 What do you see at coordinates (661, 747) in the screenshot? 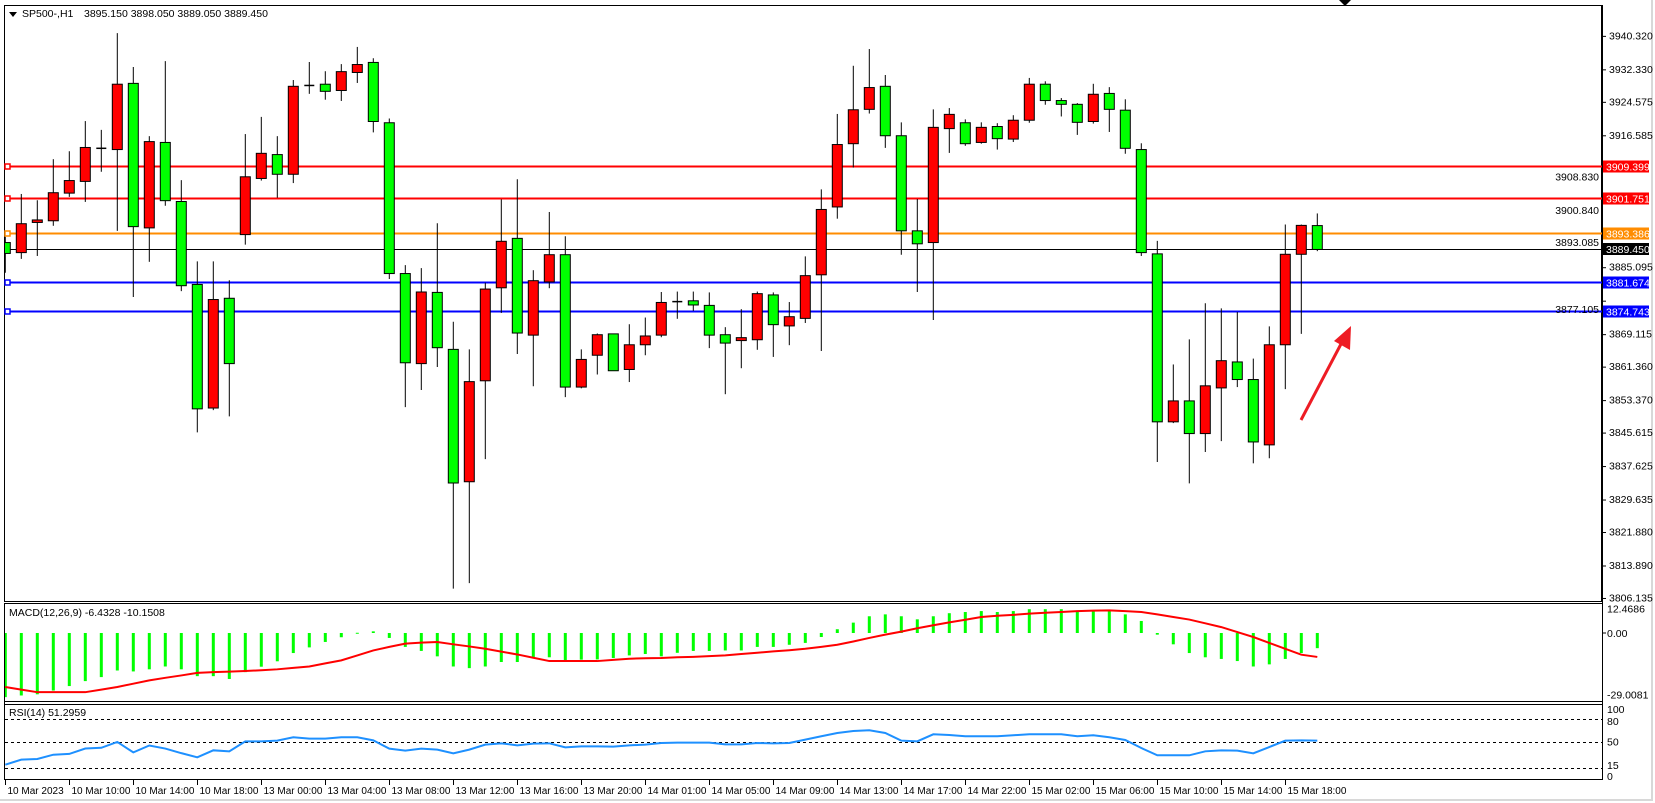
I see `rsi-line` at bounding box center [661, 747].